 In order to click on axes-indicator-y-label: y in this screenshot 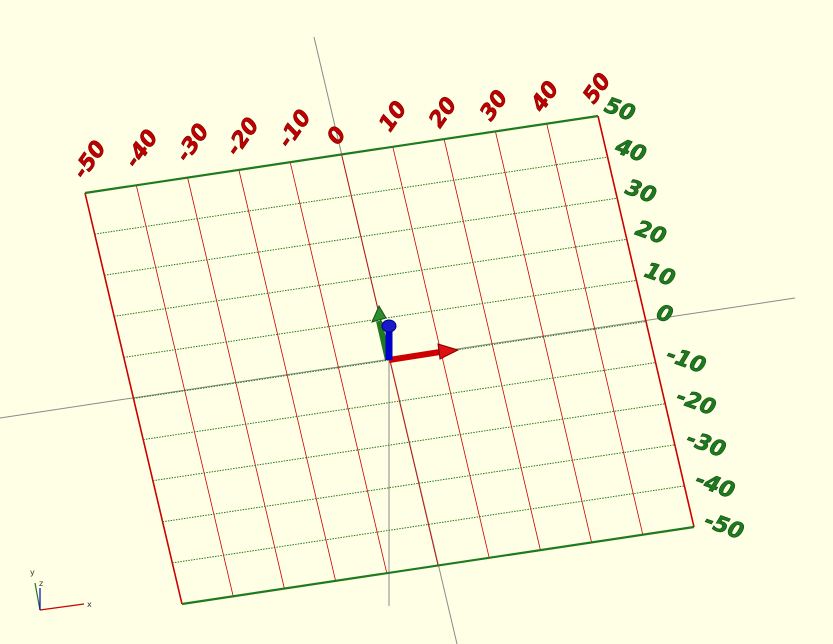, I will do `click(32, 572)`.